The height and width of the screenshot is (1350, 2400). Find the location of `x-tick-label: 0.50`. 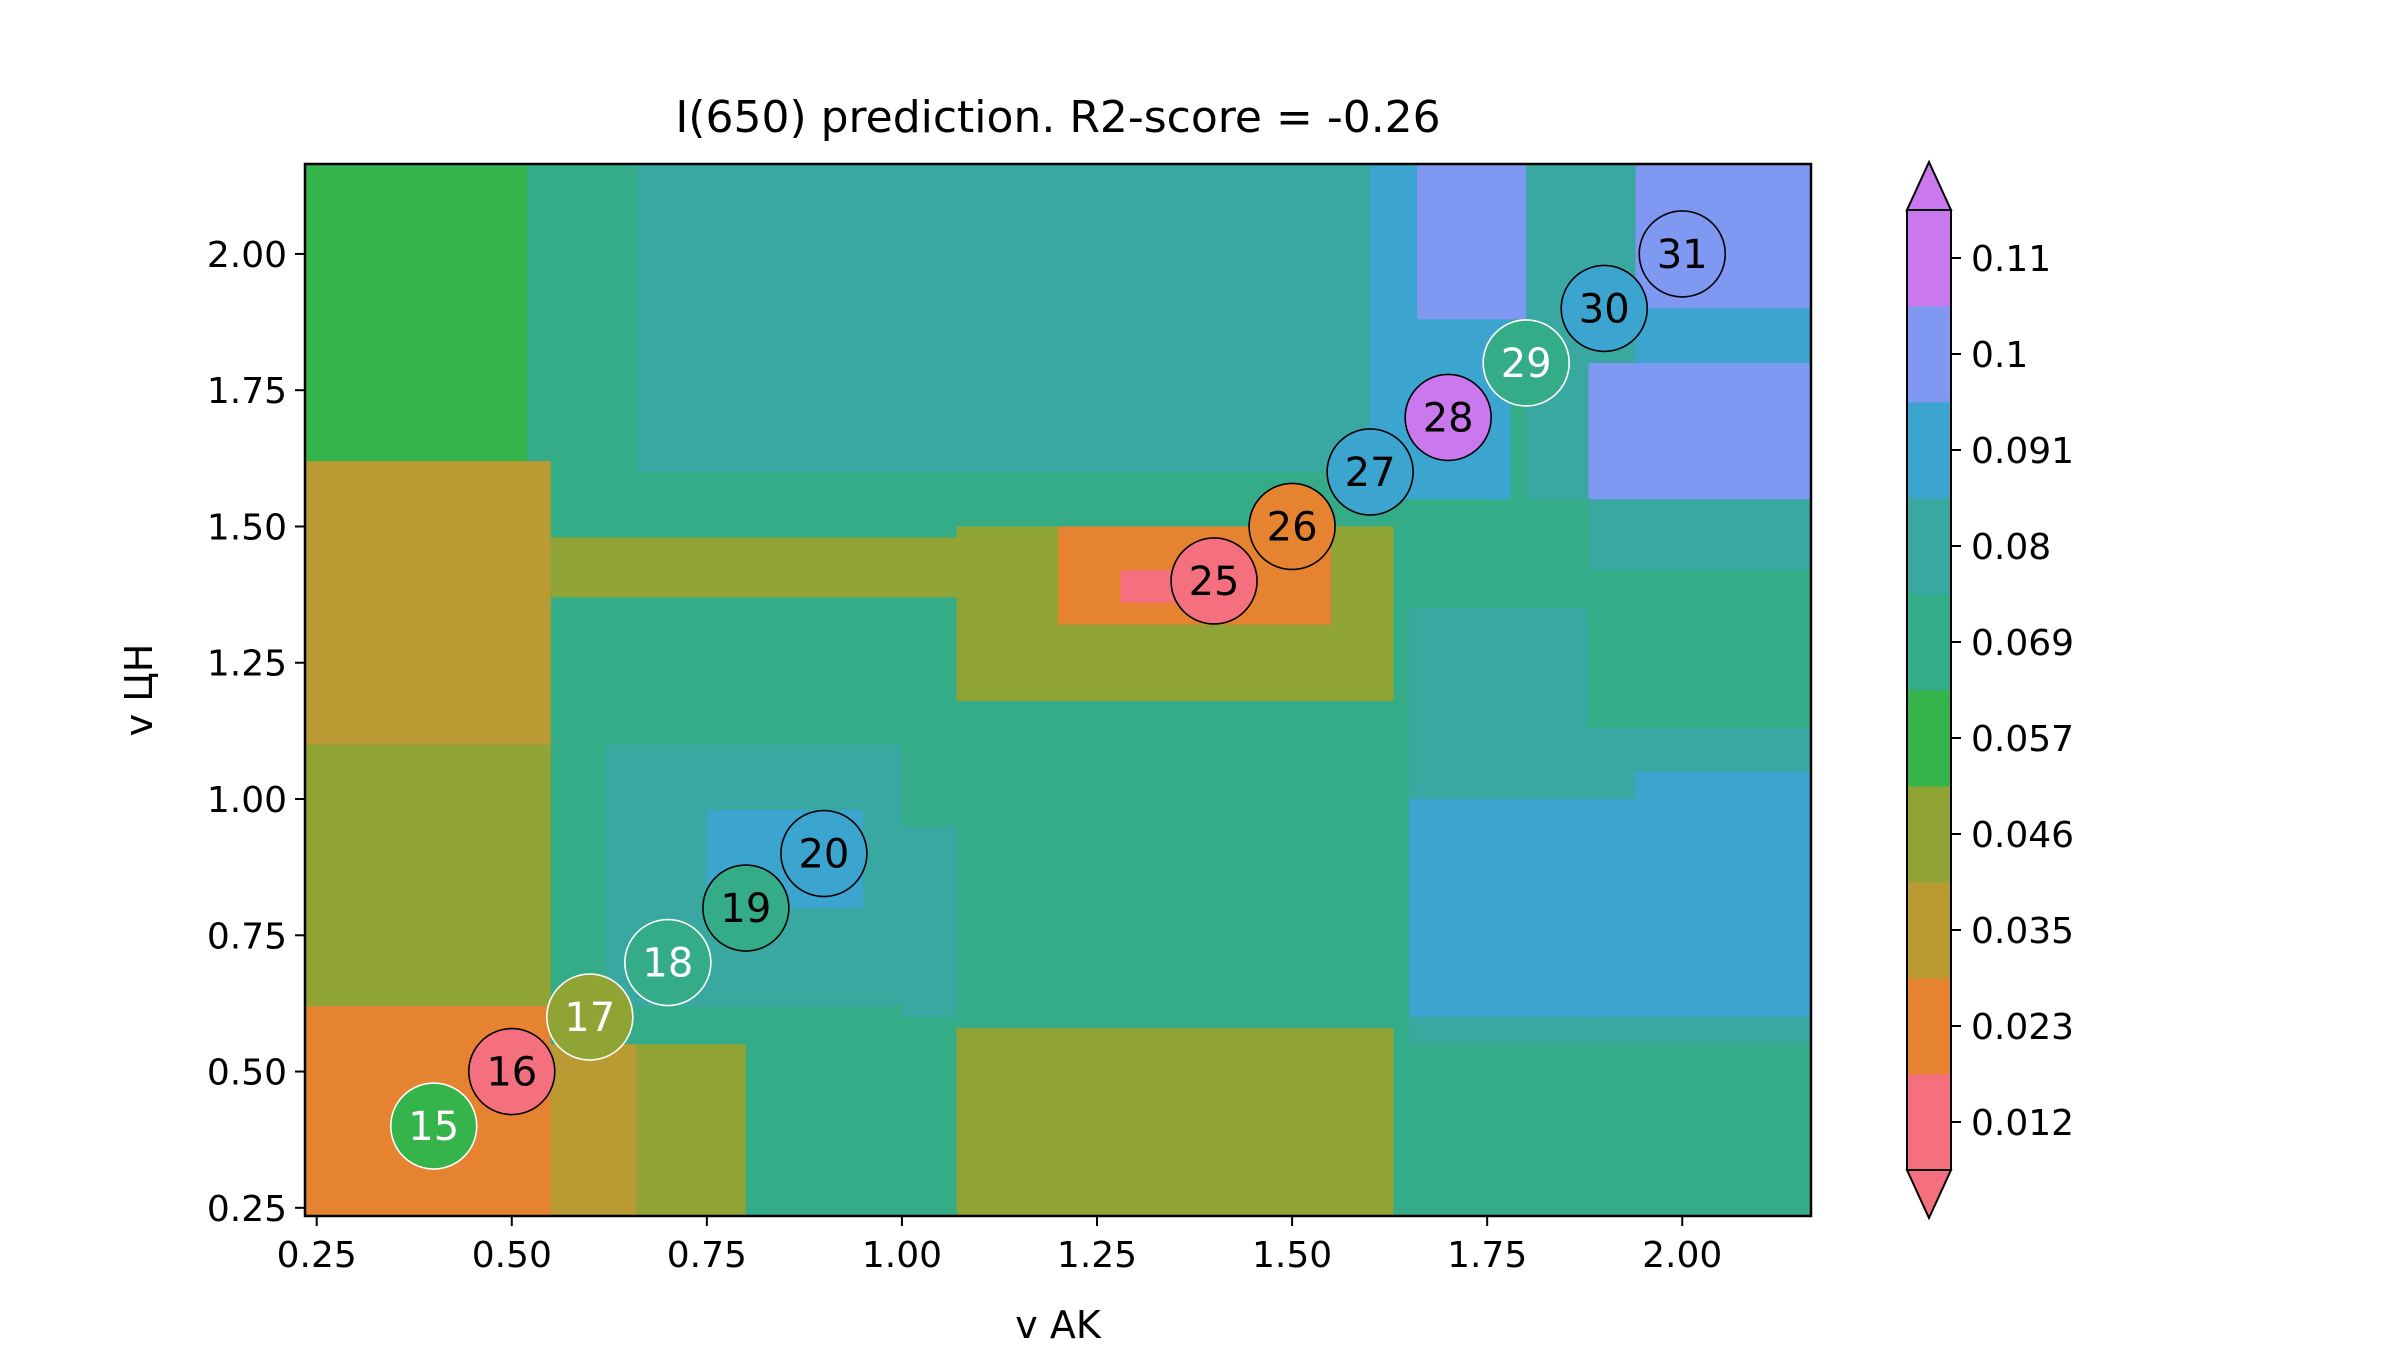

x-tick-label: 0.50 is located at coordinates (512, 1255).